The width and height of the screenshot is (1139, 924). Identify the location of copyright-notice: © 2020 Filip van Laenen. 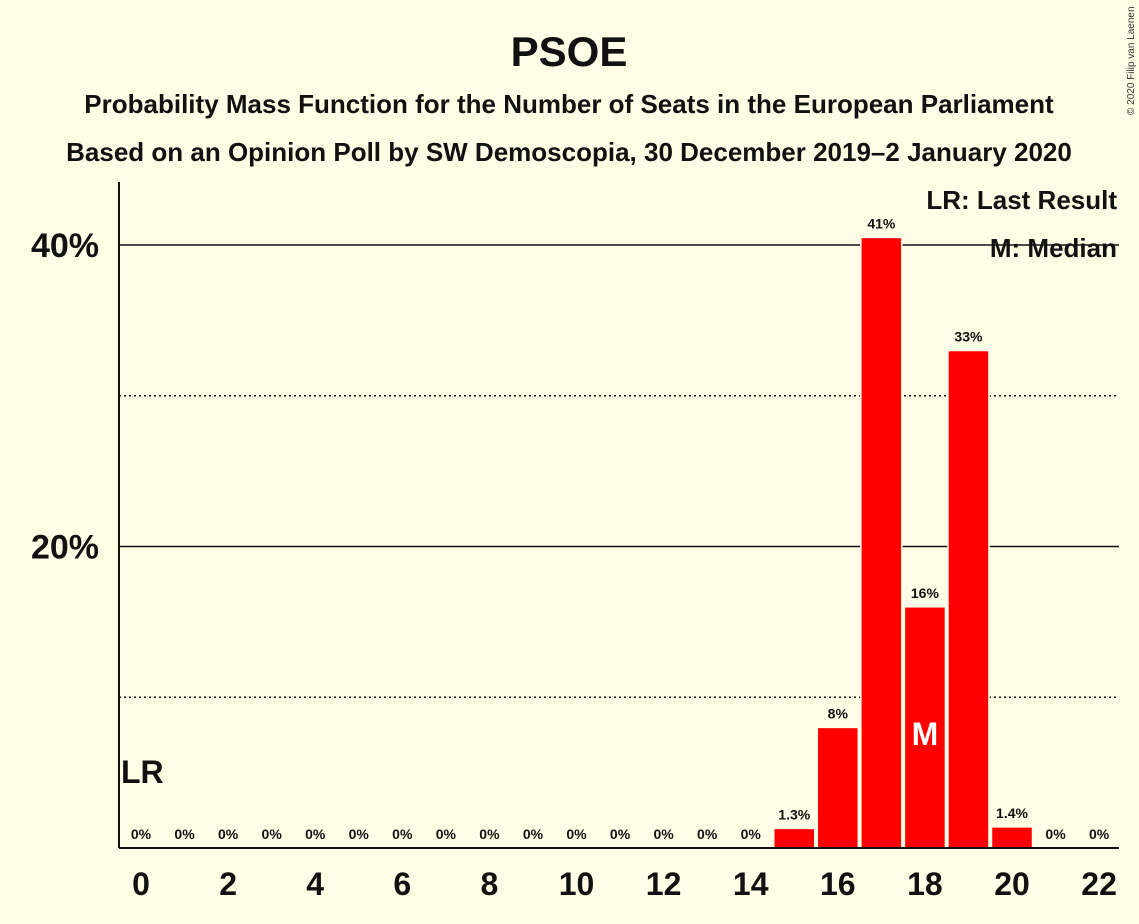
(1131, 60).